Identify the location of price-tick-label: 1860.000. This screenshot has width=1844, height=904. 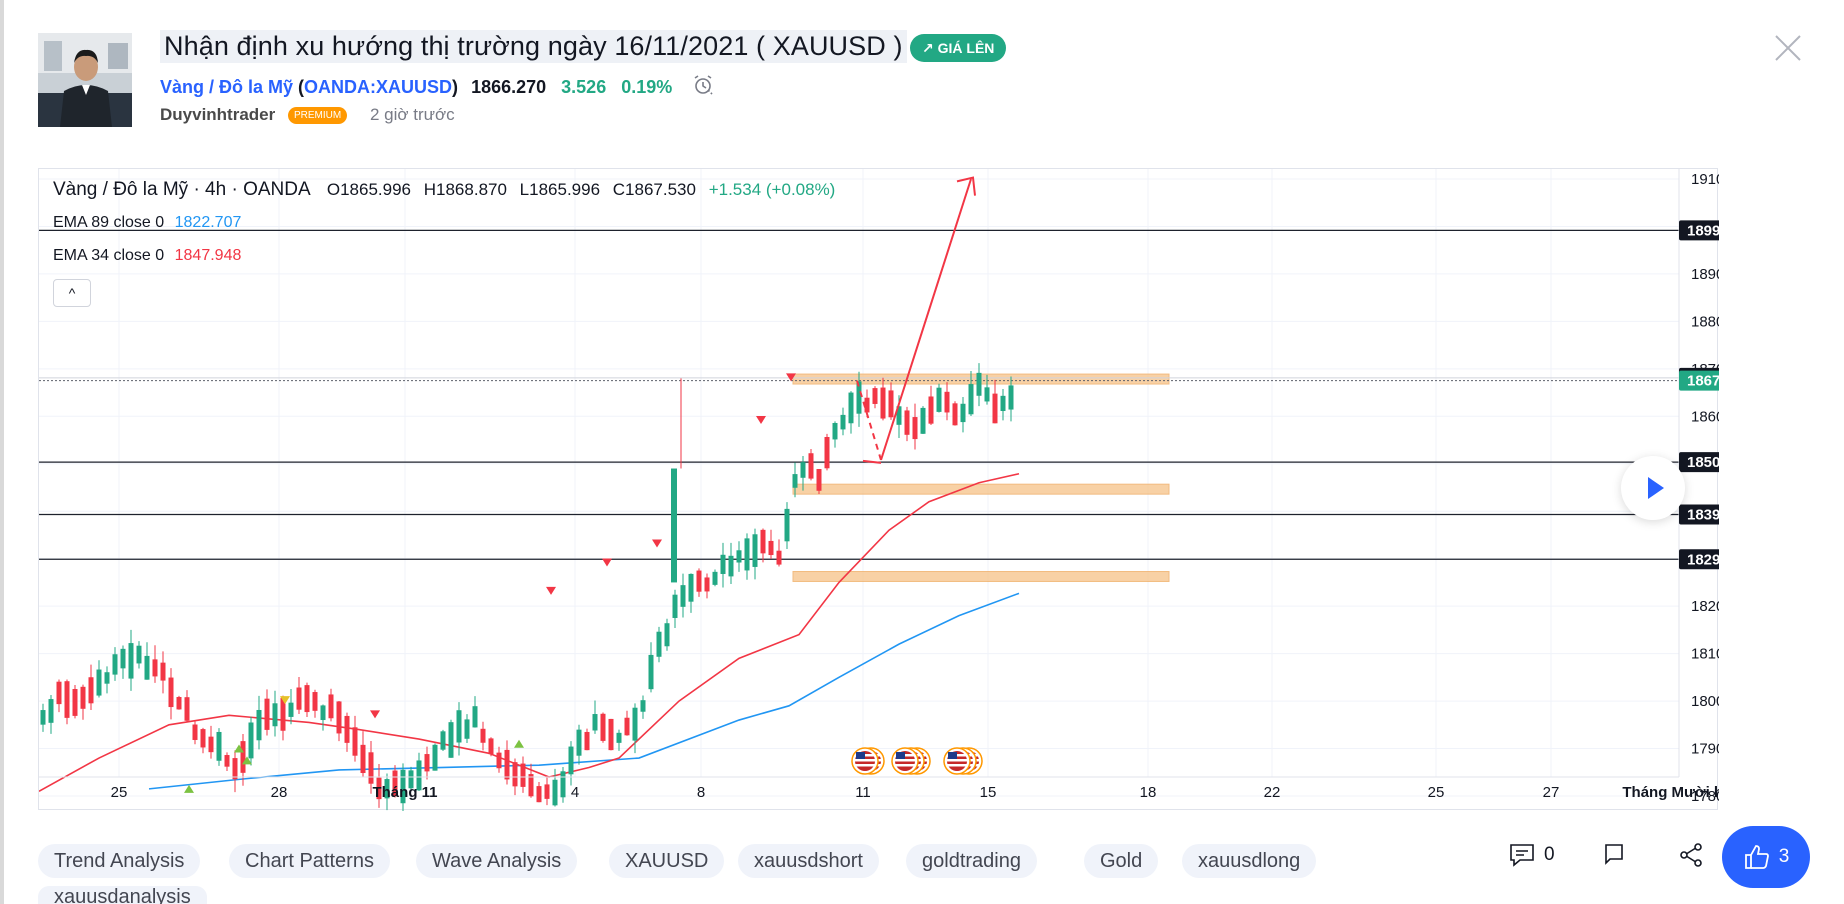
(1705, 416).